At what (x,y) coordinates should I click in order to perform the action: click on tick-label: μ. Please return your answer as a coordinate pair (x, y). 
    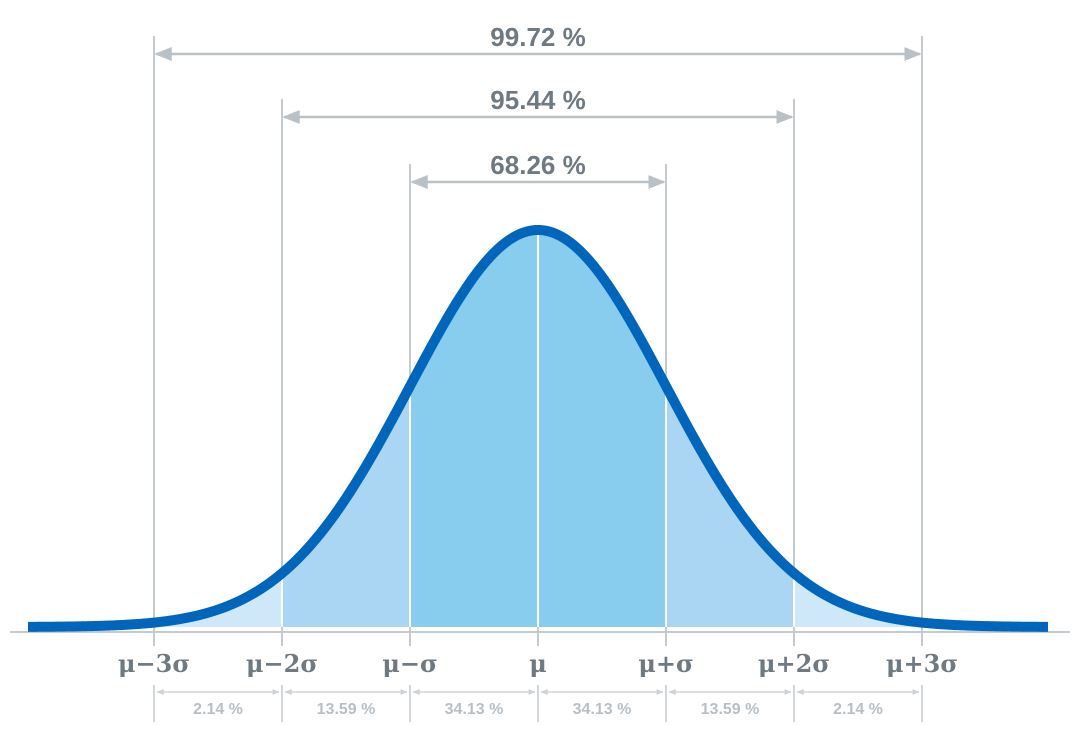
    Looking at the image, I should click on (538, 663).